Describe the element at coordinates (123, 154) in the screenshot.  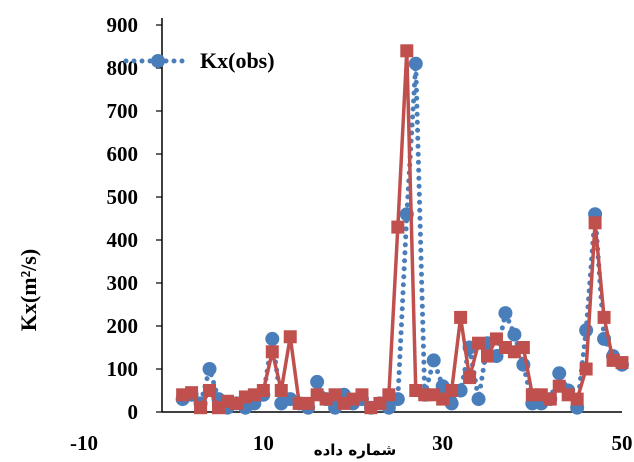
I see `y-tick-label: 600` at that location.